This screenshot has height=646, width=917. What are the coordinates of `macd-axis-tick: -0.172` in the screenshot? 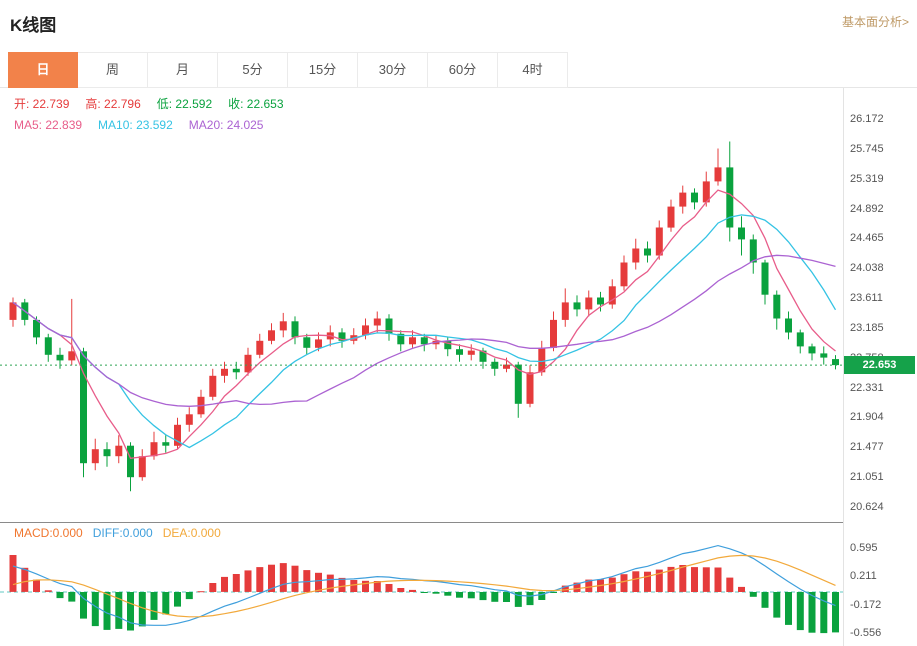 It's located at (866, 604).